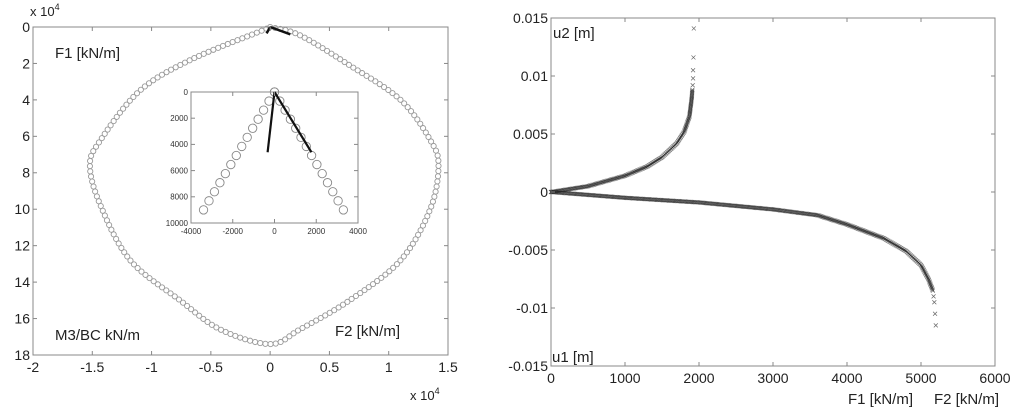 The height and width of the screenshot is (414, 1024). What do you see at coordinates (551, 378) in the screenshot?
I see `right-x-tick-label: 0` at bounding box center [551, 378].